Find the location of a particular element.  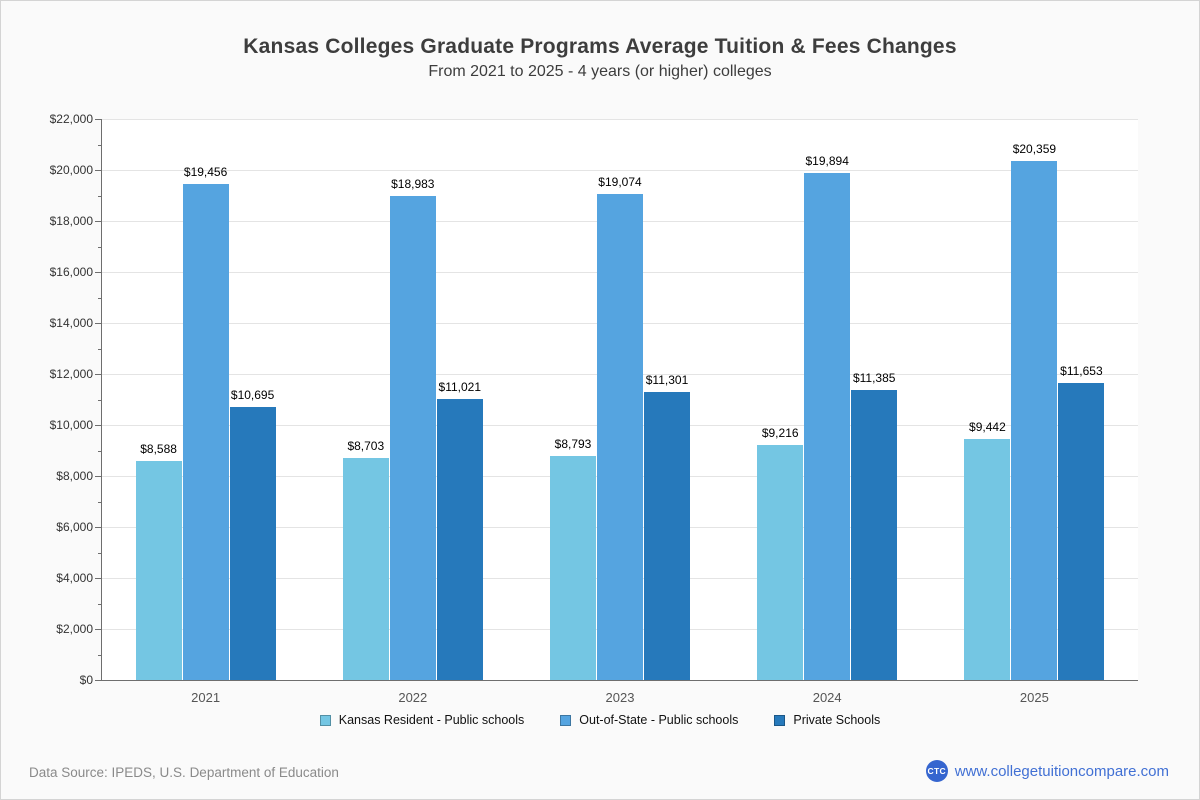

legend-item: Out-of-State - Public schools is located at coordinates (649, 720).